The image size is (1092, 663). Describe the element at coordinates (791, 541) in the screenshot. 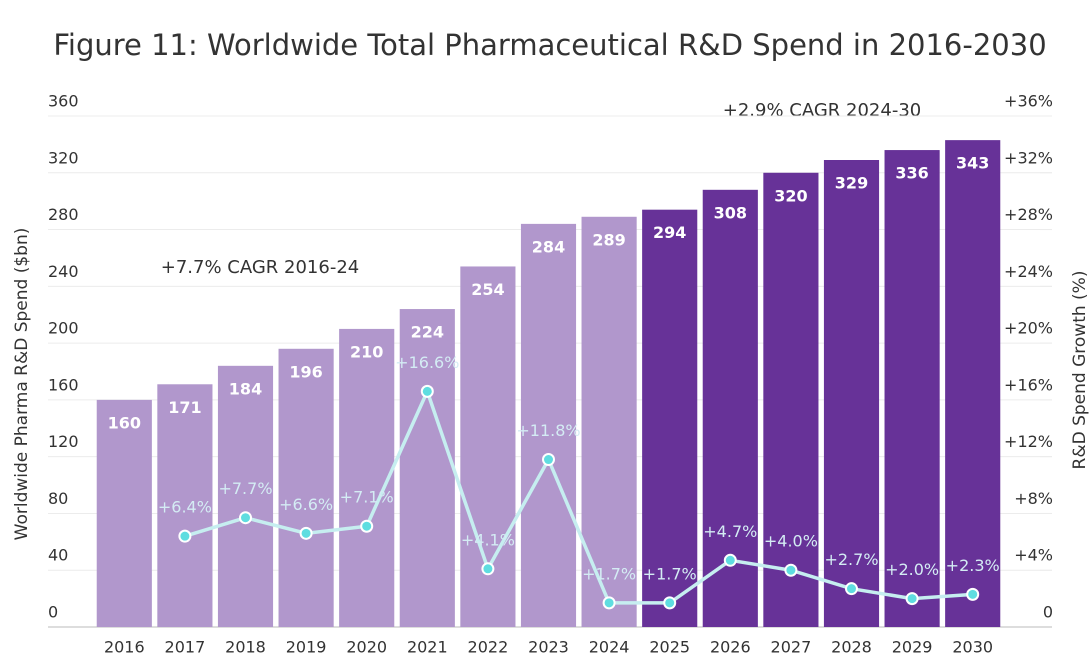

I see `growth-value-label: +4.0%` at that location.